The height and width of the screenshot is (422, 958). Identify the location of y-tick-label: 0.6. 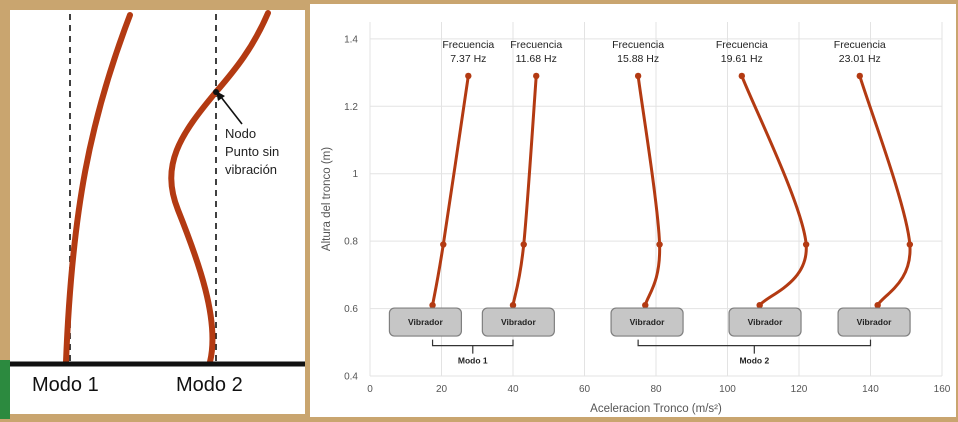
(351, 309).